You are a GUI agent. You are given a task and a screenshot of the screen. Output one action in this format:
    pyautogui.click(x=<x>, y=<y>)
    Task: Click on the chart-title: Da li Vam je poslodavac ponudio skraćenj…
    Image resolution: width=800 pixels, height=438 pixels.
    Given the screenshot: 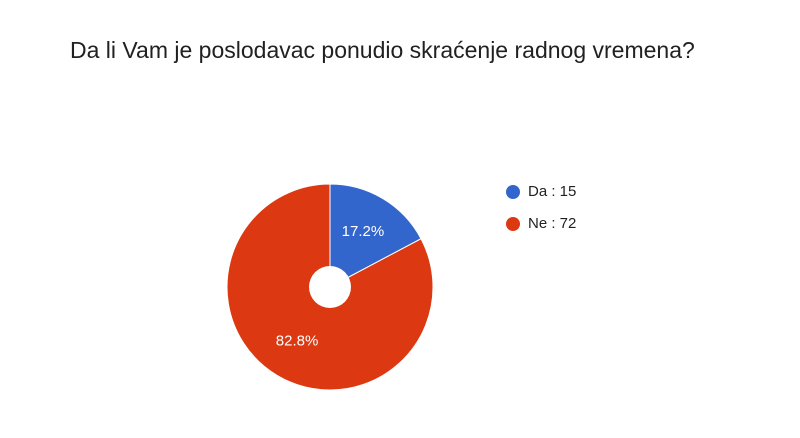 What is the action you would take?
    pyautogui.click(x=382, y=50)
    